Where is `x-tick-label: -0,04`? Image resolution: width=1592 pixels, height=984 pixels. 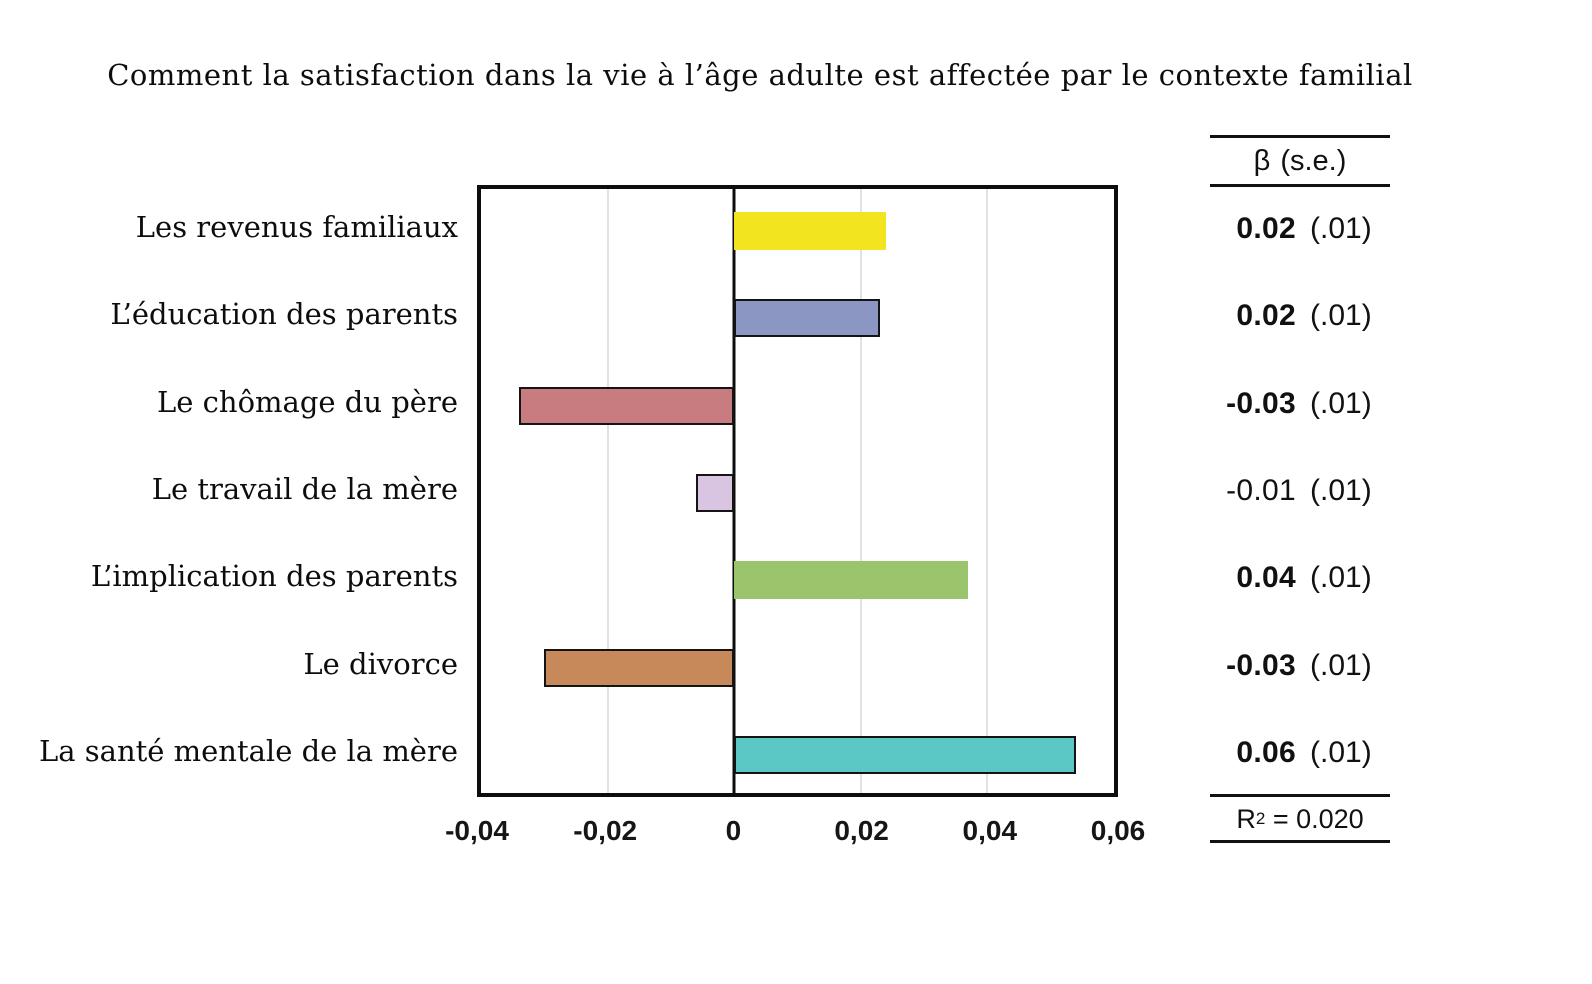 x-tick-label: -0,04 is located at coordinates (477, 830).